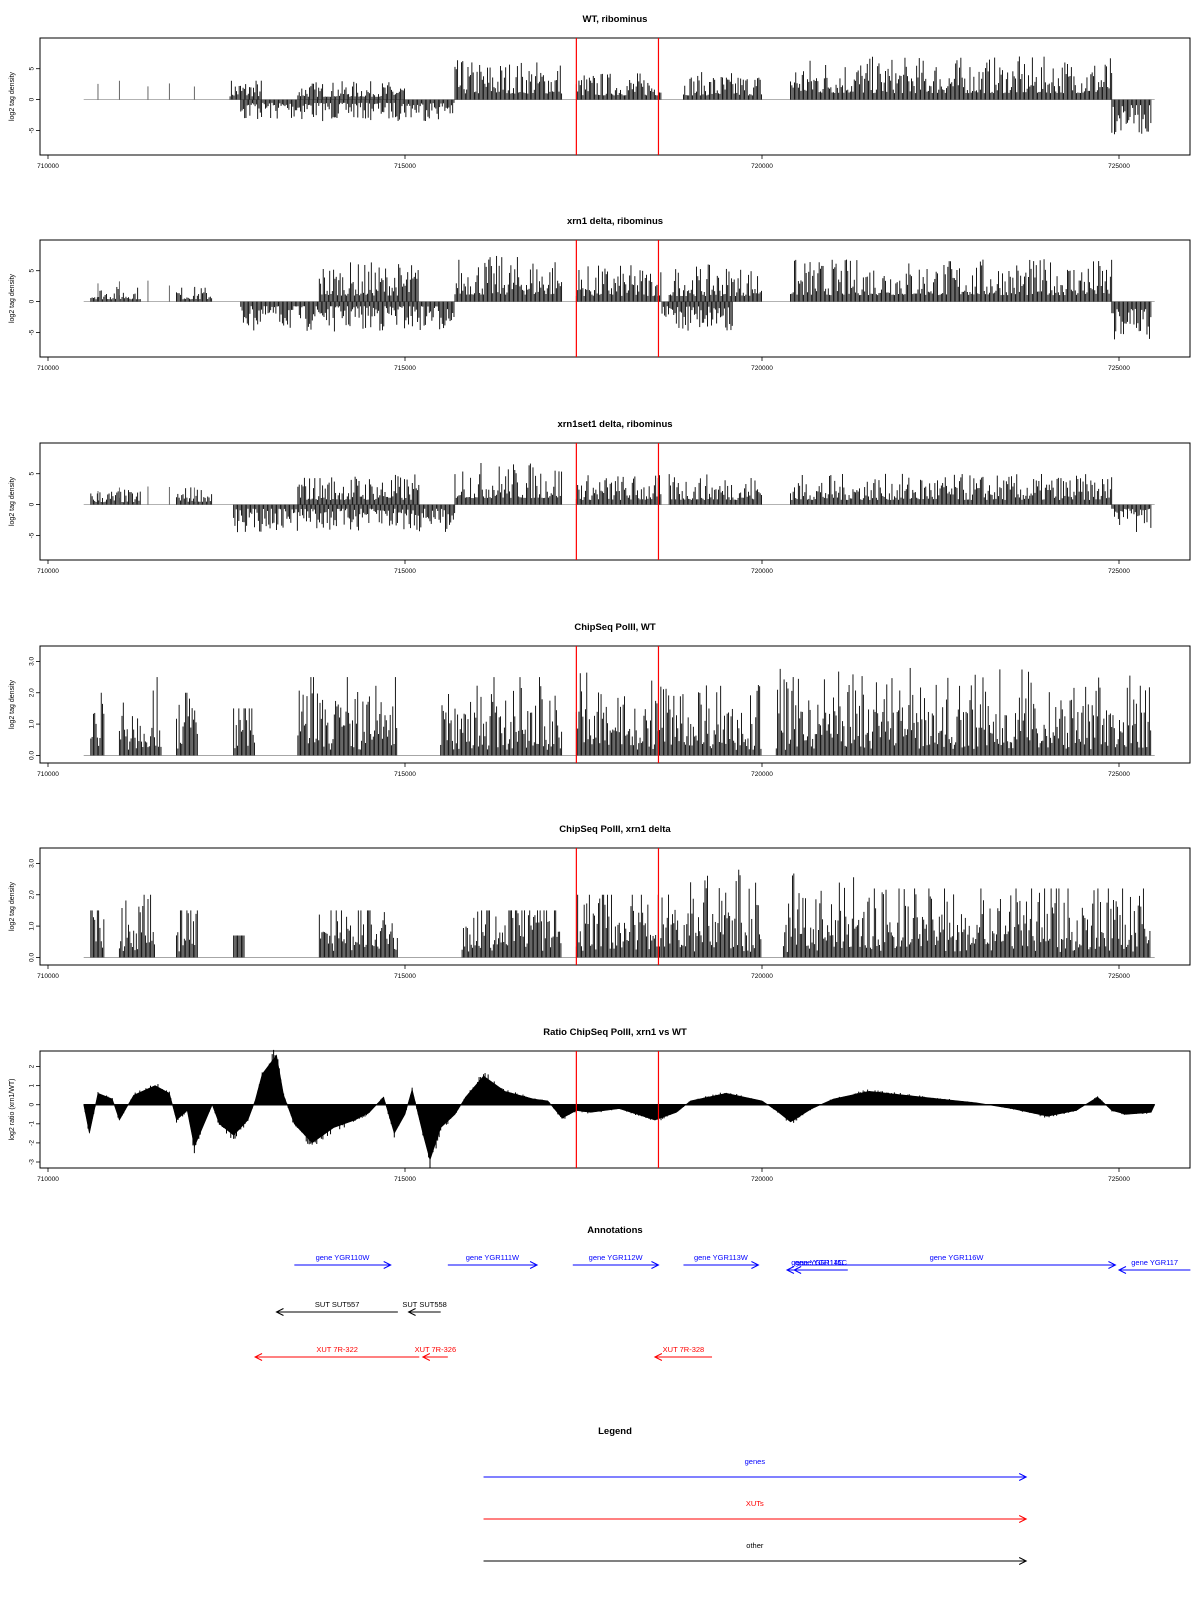 This screenshot has width=1200, height=1600. I want to click on y-tick-label: -3, so click(32, 1162).